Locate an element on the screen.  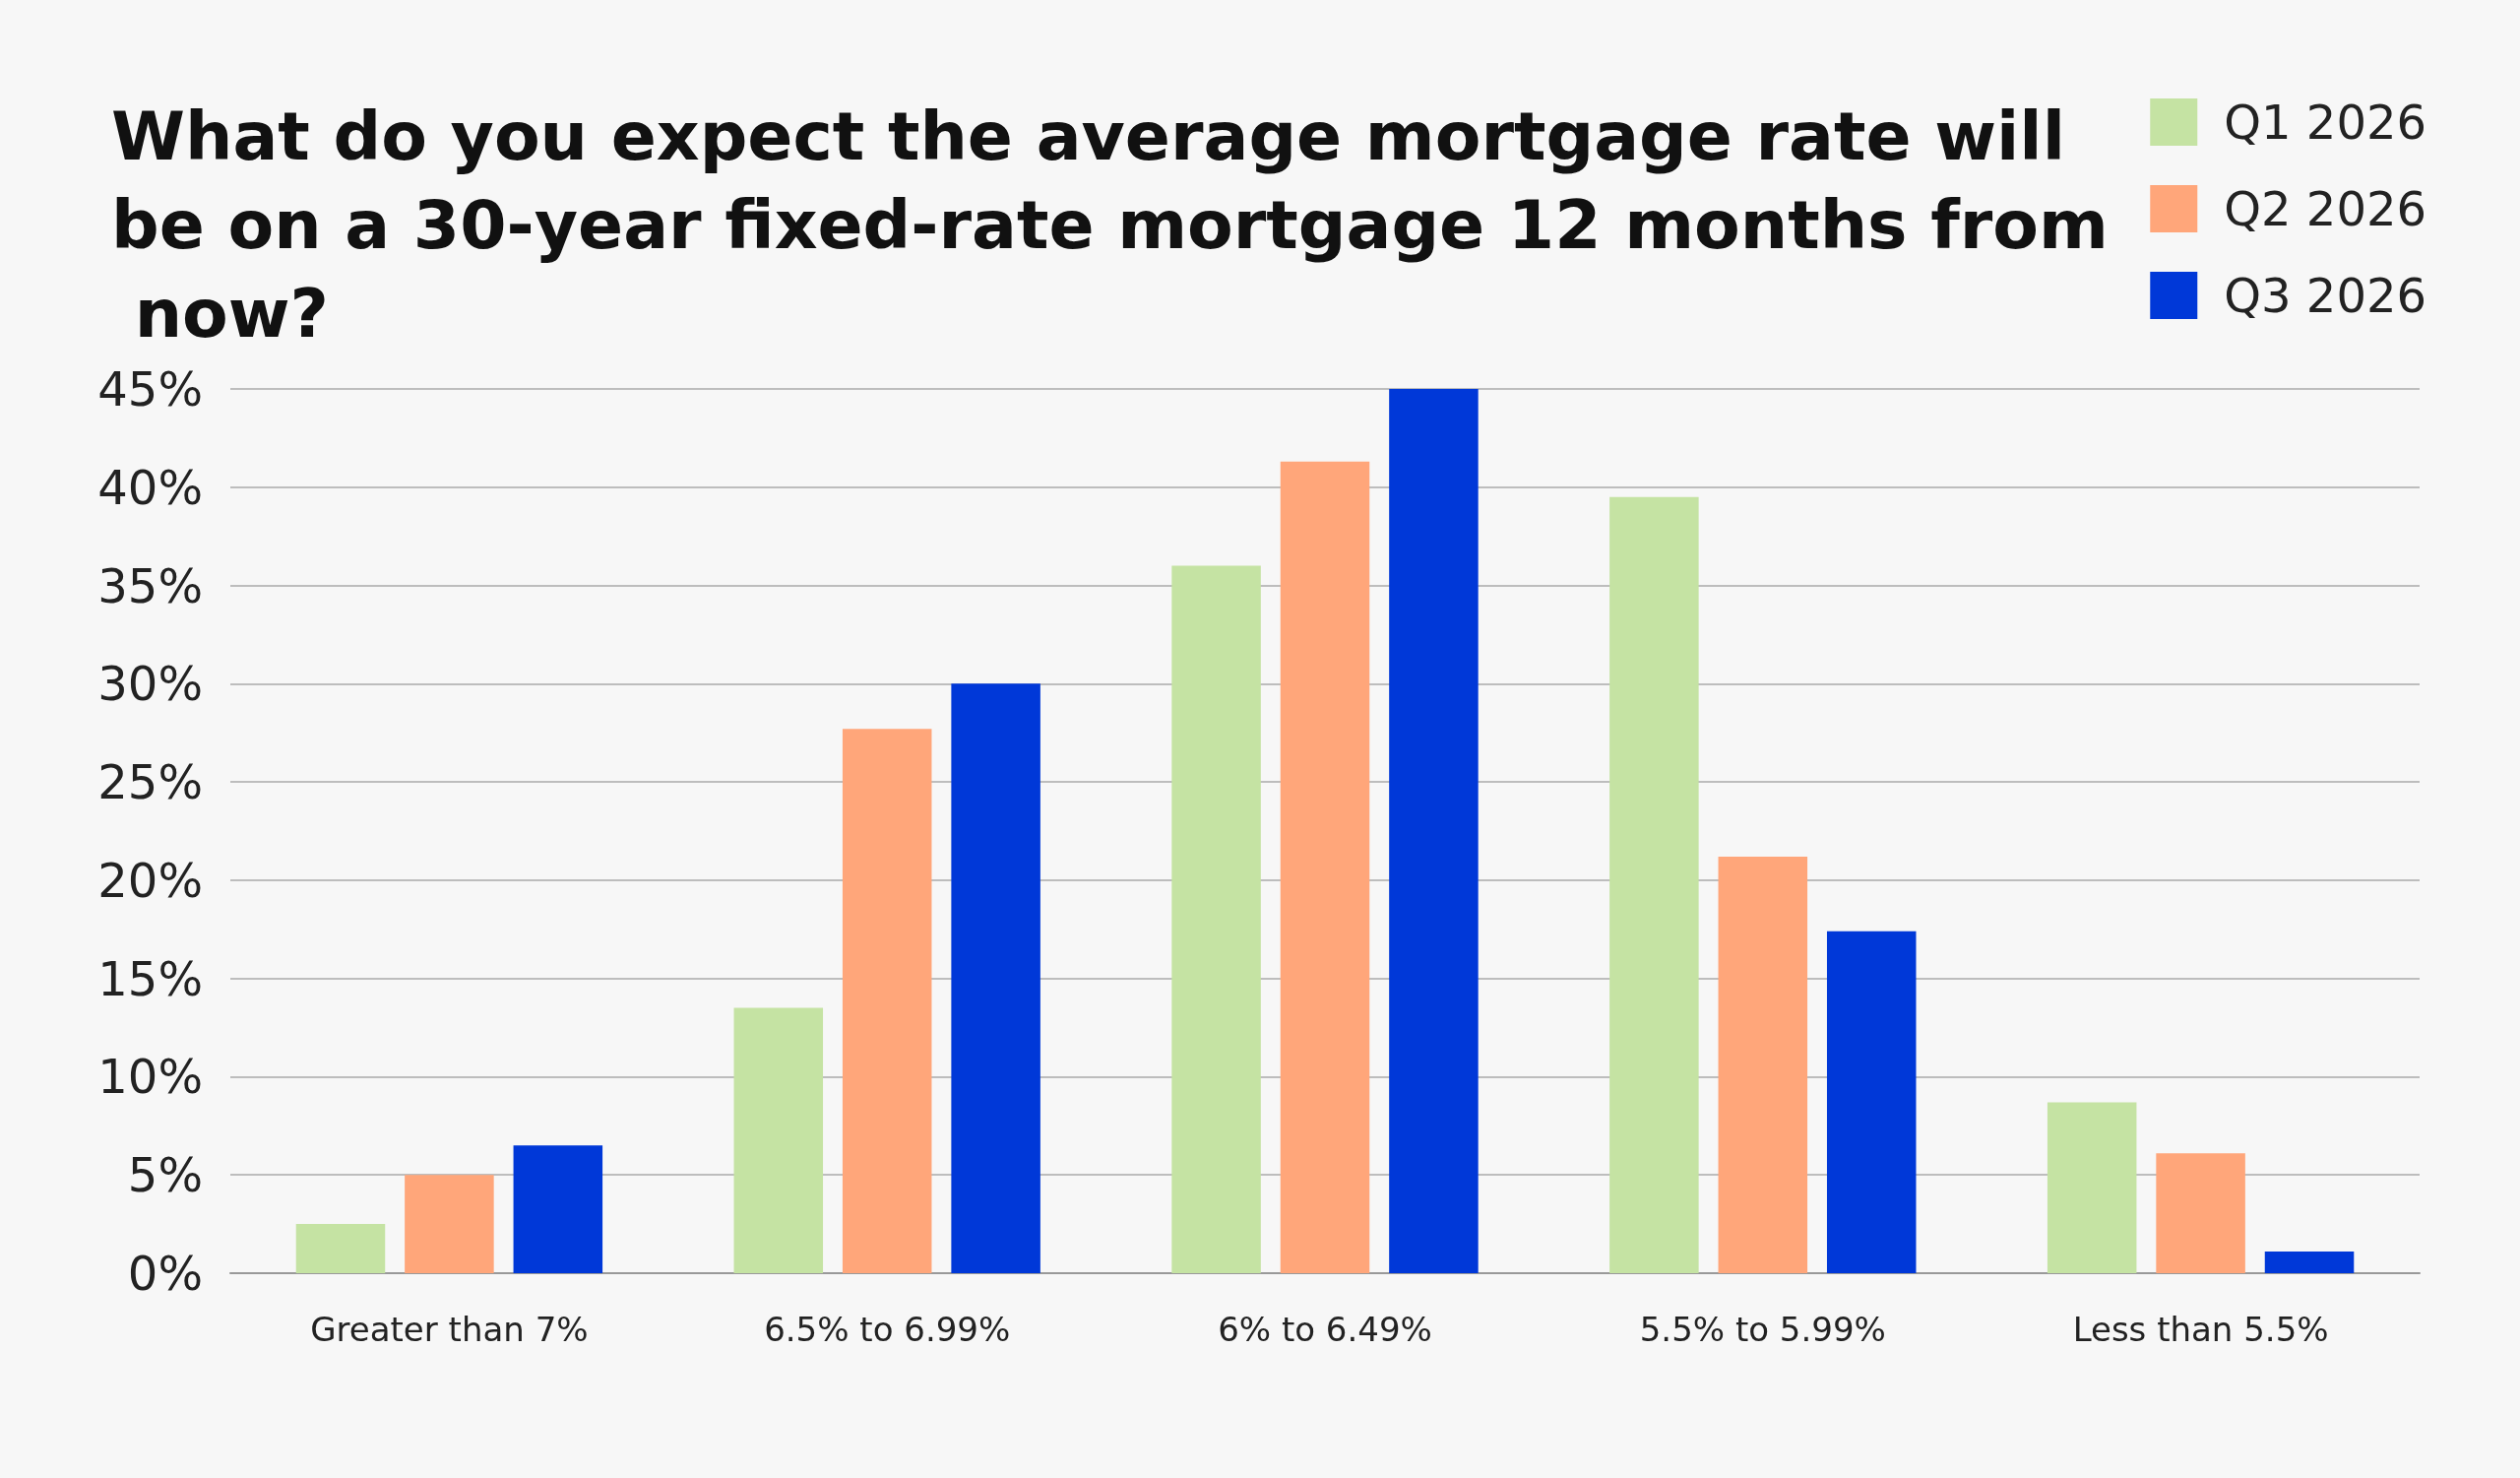
y-tick-label: 10% is located at coordinates (150, 1077).